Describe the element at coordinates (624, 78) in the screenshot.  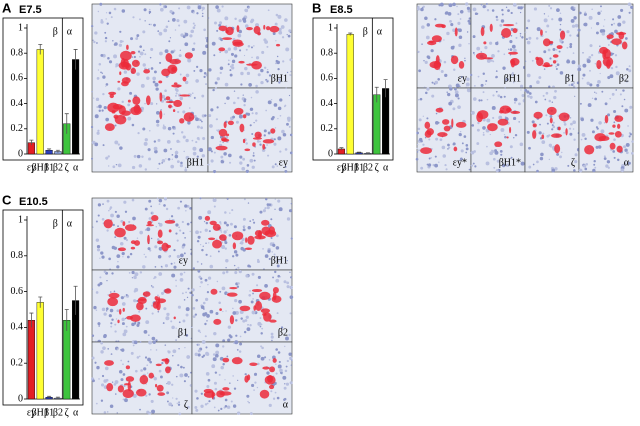
I see `image-label: β2` at that location.